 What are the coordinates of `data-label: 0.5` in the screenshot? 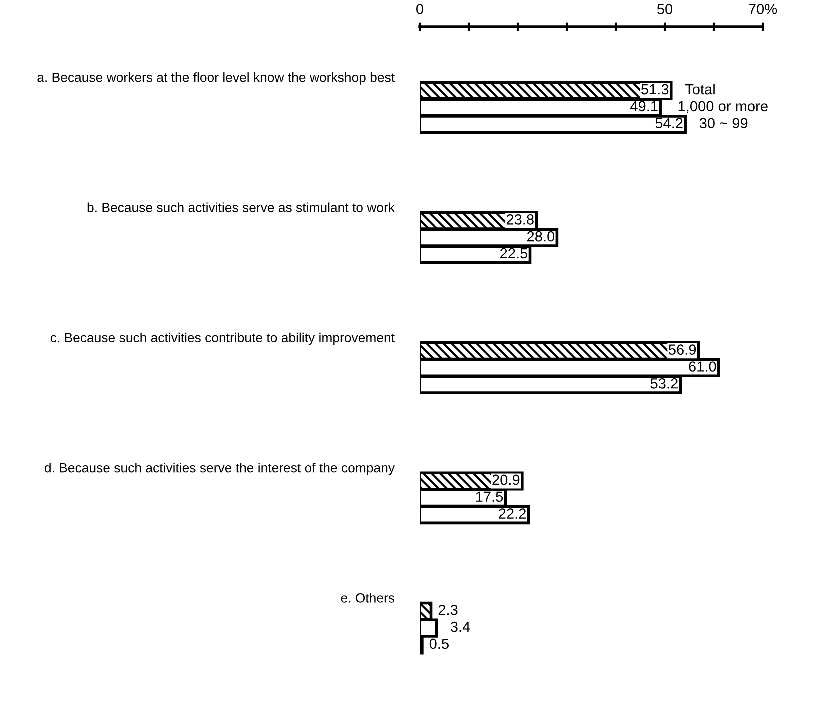 It's located at (439, 644).